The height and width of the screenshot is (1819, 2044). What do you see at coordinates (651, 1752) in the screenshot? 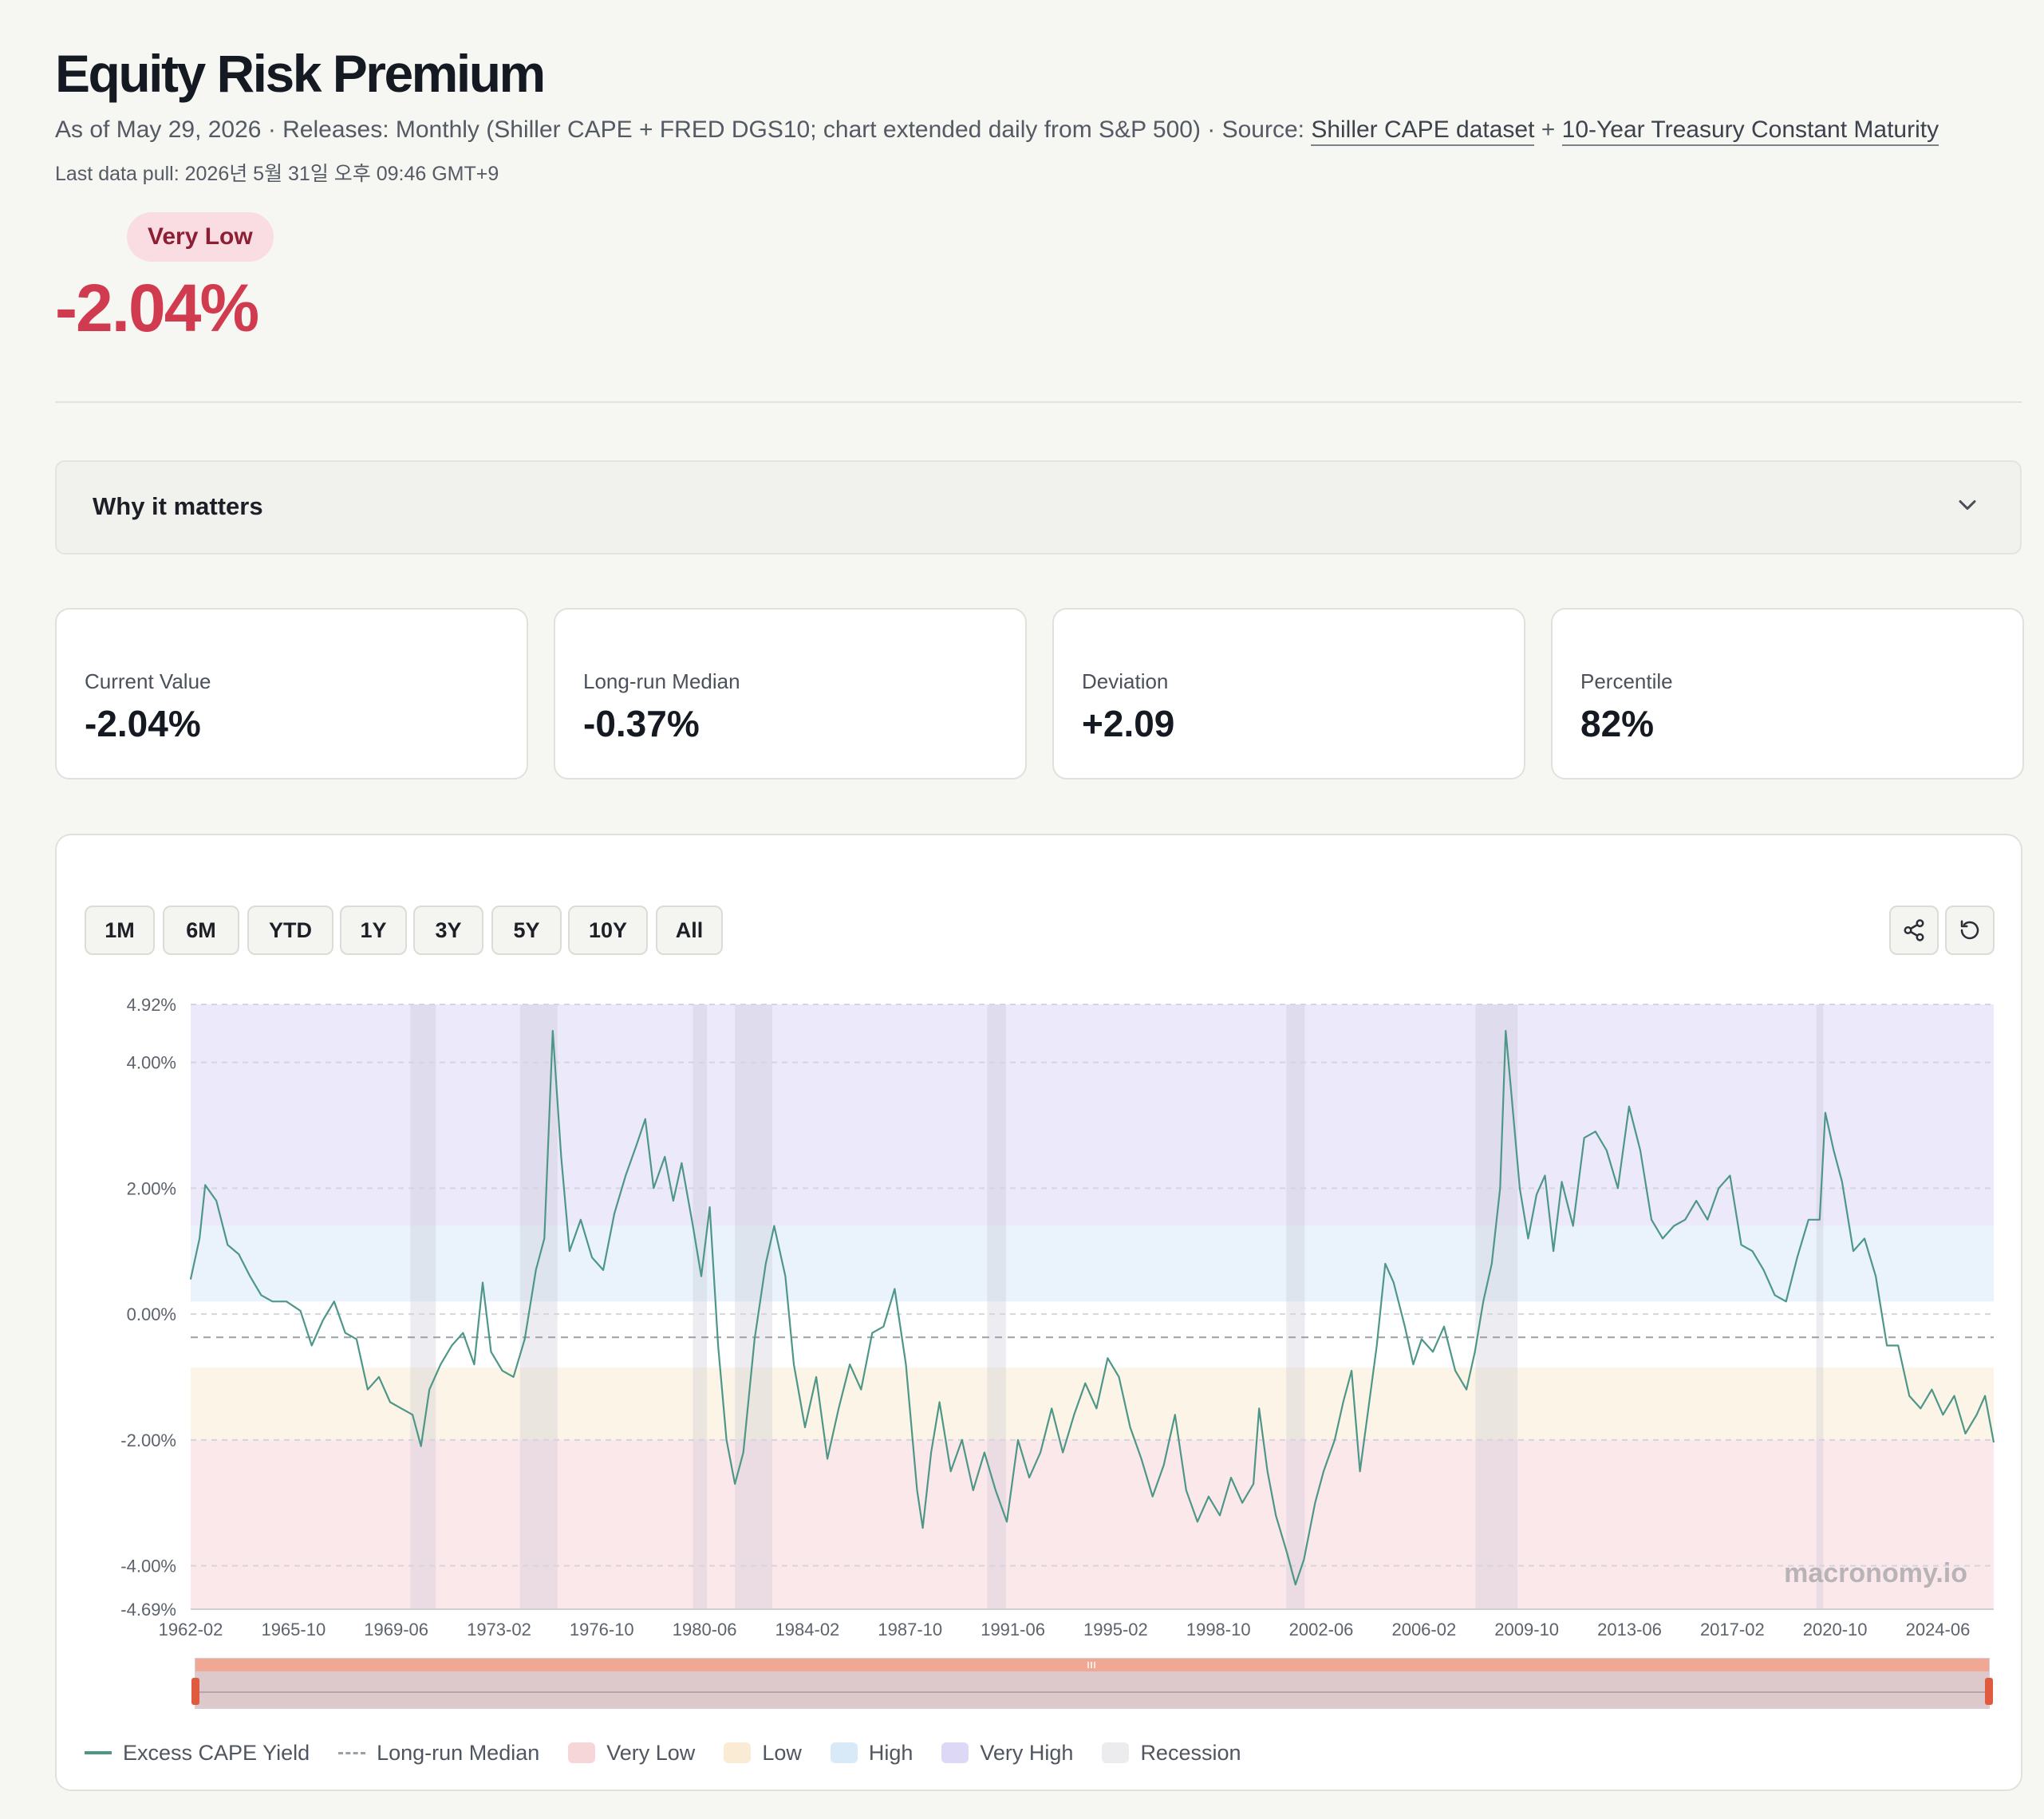
I see `legend-label: Very Low` at bounding box center [651, 1752].